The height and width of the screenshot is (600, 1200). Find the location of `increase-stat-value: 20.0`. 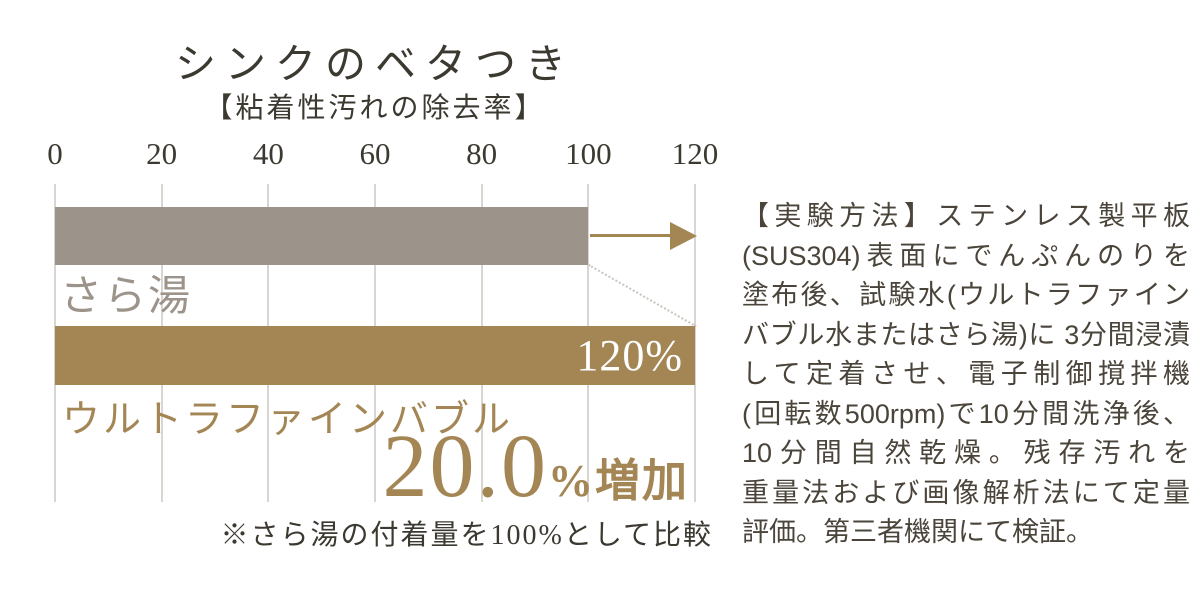

increase-stat-value: 20.0 is located at coordinates (465, 466).